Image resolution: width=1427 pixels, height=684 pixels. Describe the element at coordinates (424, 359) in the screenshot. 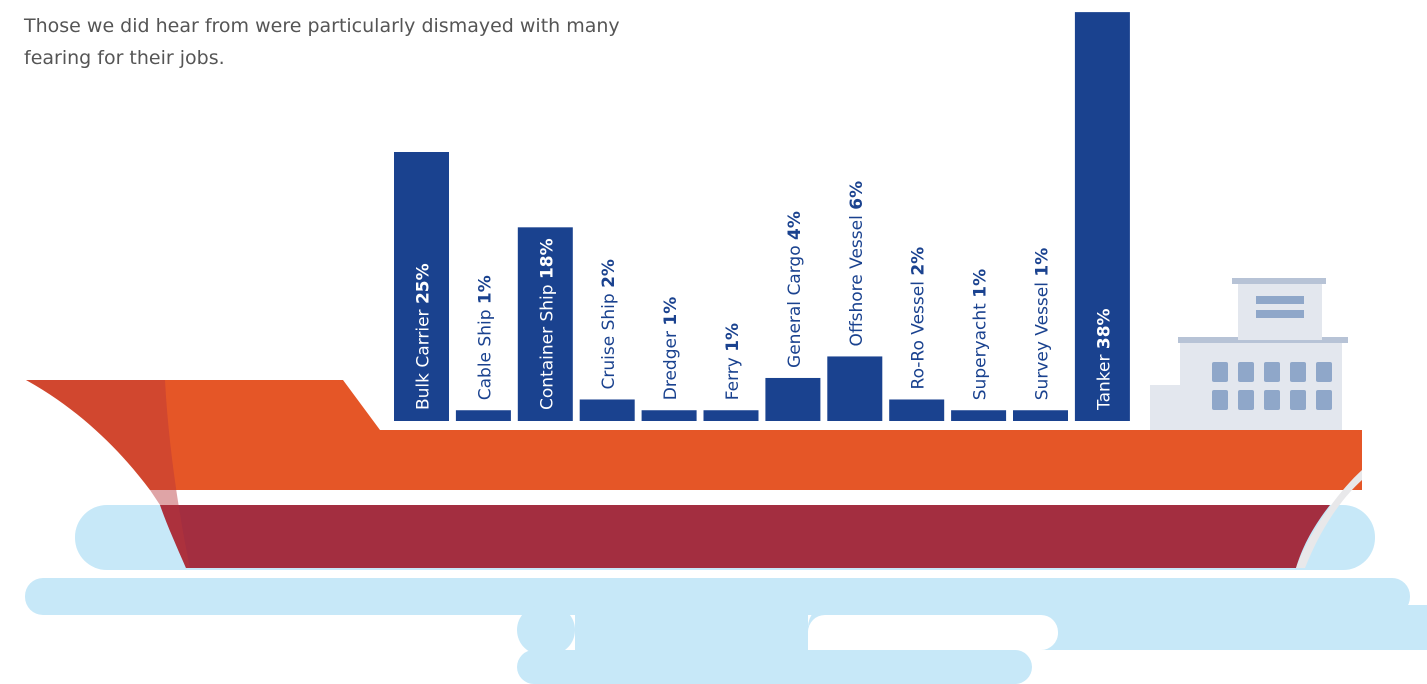

I see `category-label: Bulk Carrier` at that location.